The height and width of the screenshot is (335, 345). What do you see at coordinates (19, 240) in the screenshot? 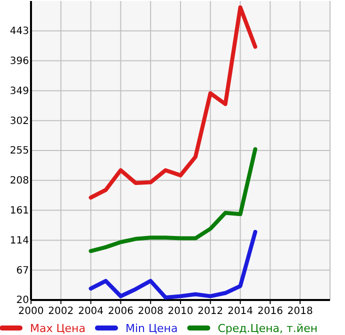
I see `y-tick-label: 114` at bounding box center [19, 240].